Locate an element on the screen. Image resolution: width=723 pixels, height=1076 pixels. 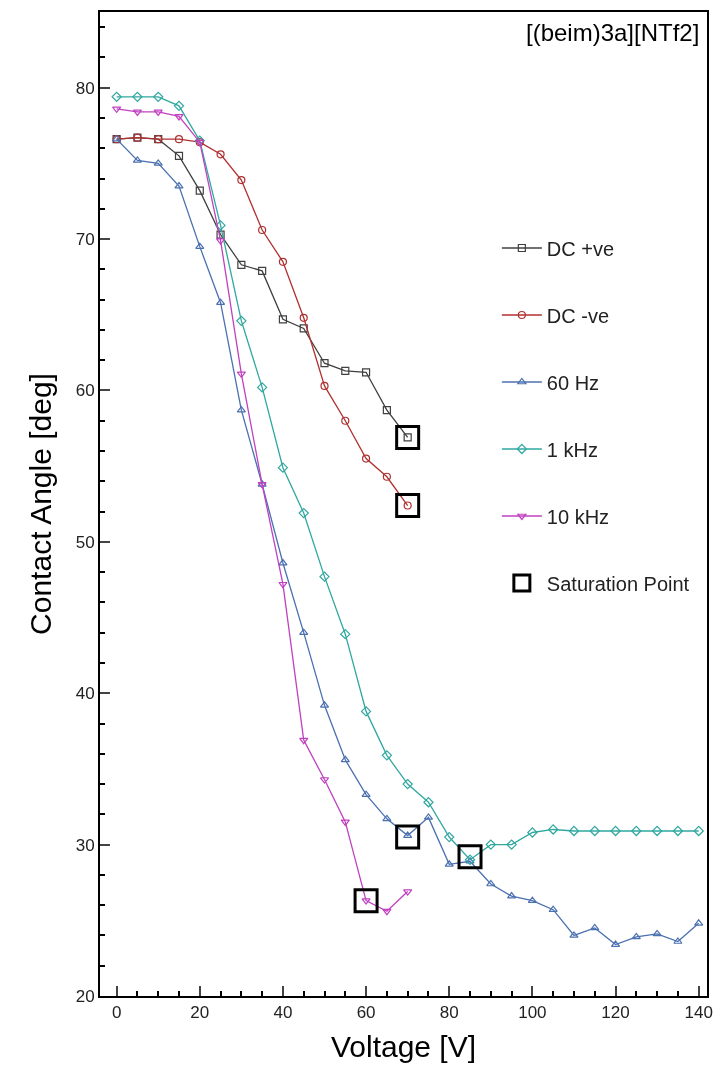
y-tick-label: 60 is located at coordinates (85, 391).